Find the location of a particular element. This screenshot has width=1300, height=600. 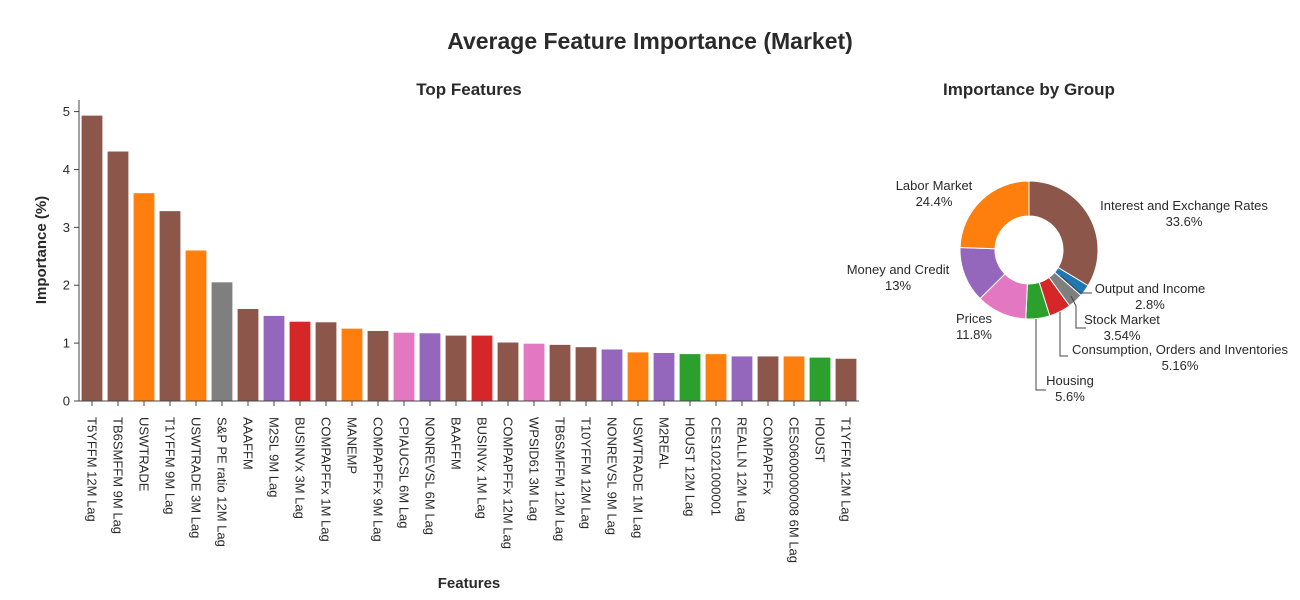

x-tick-label: BUSINVx 3M Lag is located at coordinates (300, 468).